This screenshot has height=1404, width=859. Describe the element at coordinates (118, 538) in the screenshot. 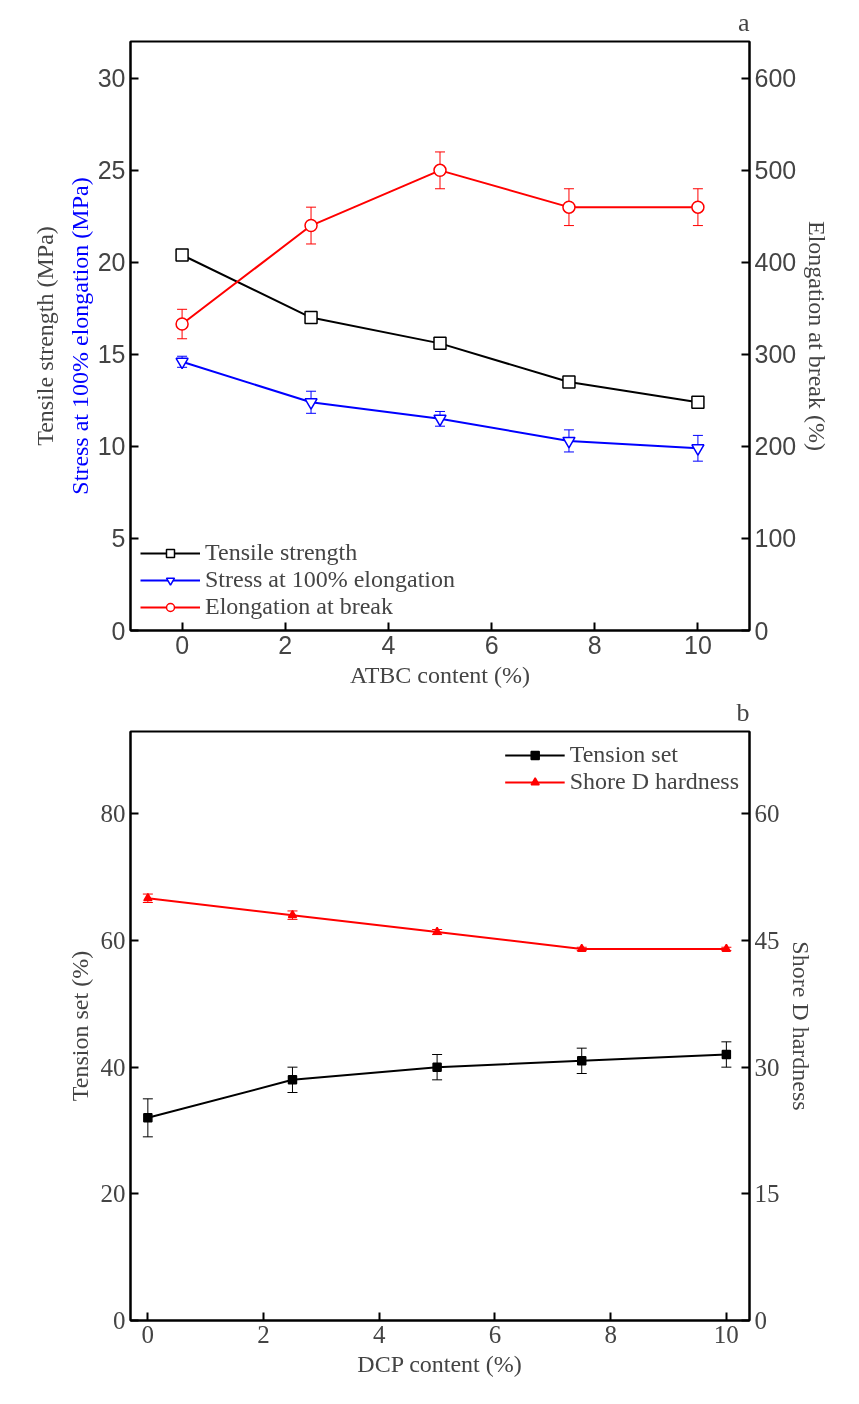

I see `y-tick-label: 5` at that location.